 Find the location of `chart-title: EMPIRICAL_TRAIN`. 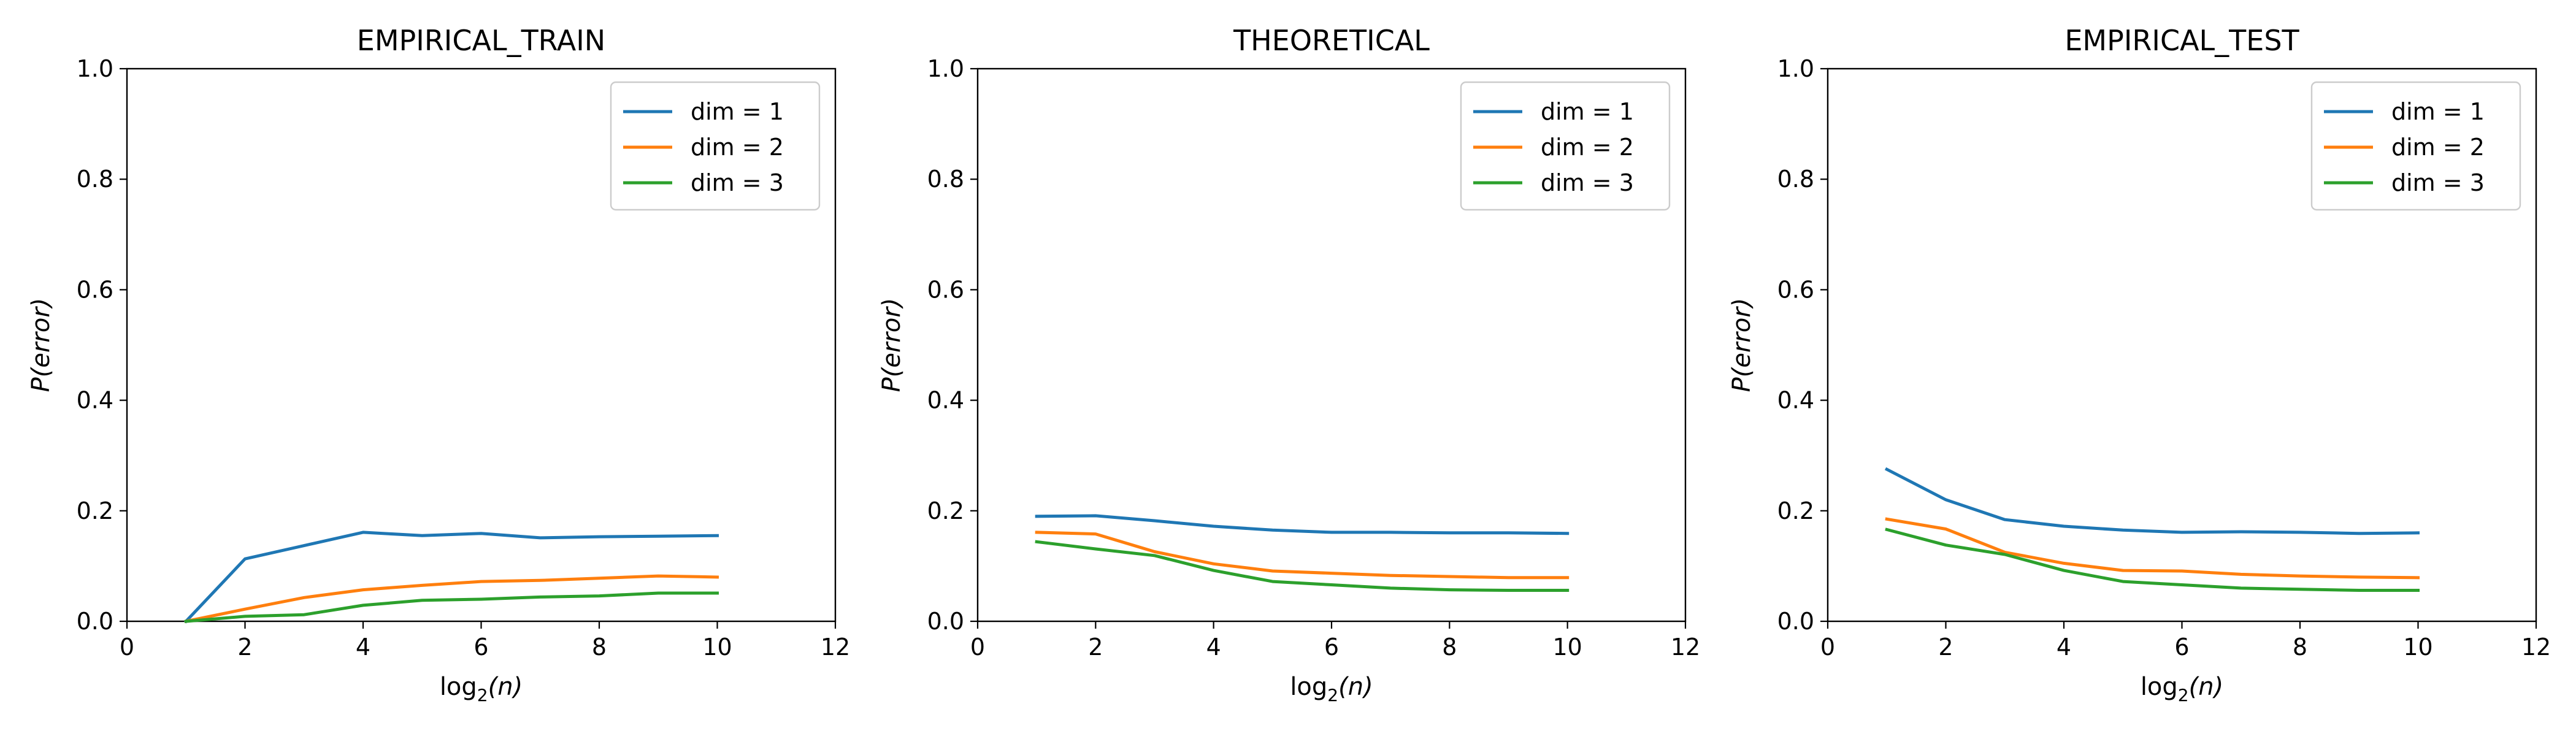

chart-title: EMPIRICAL_TRAIN is located at coordinates (481, 40).